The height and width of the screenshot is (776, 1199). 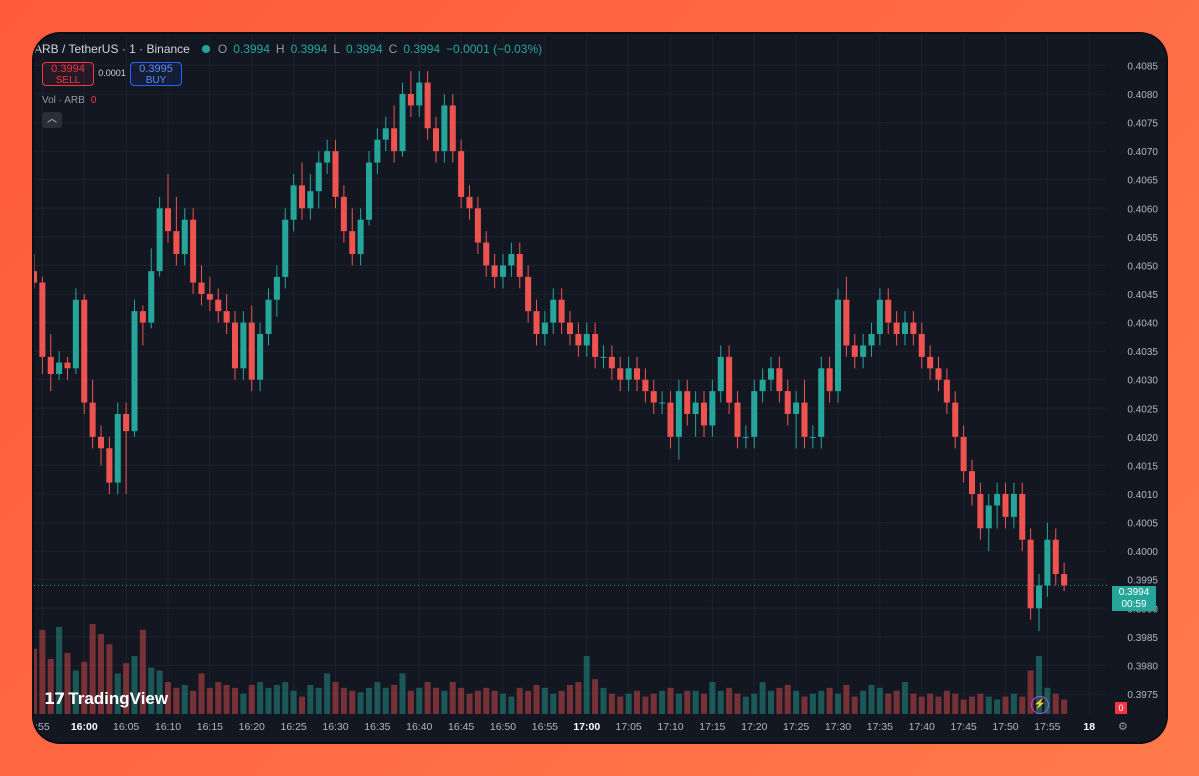 I want to click on price-tick-label: 0.4070, so click(x=1142, y=152).